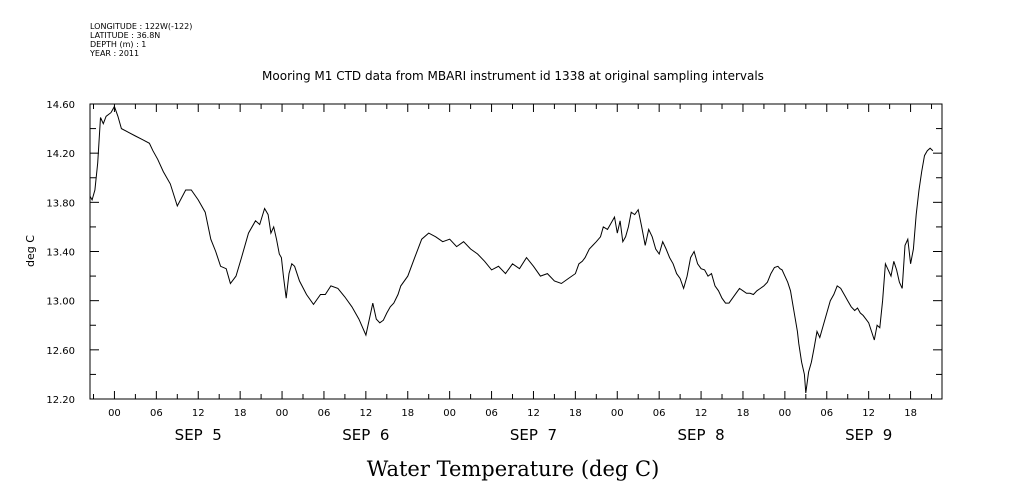  I want to click on y-tick-label: 12.20, so click(60, 400).